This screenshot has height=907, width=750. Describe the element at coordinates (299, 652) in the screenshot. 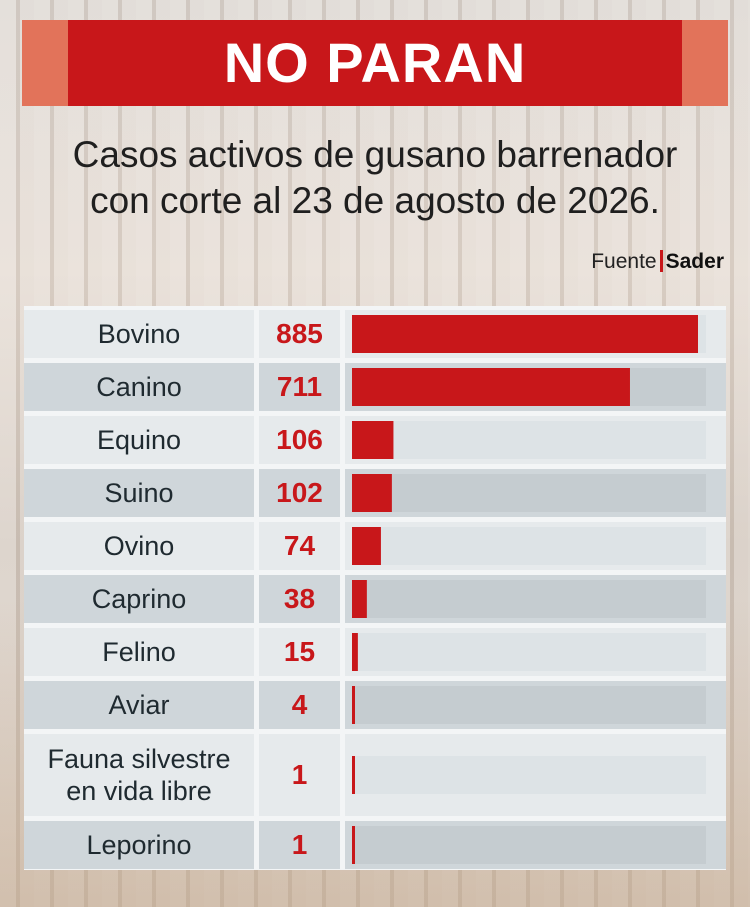

I see `value-label: 15` at that location.